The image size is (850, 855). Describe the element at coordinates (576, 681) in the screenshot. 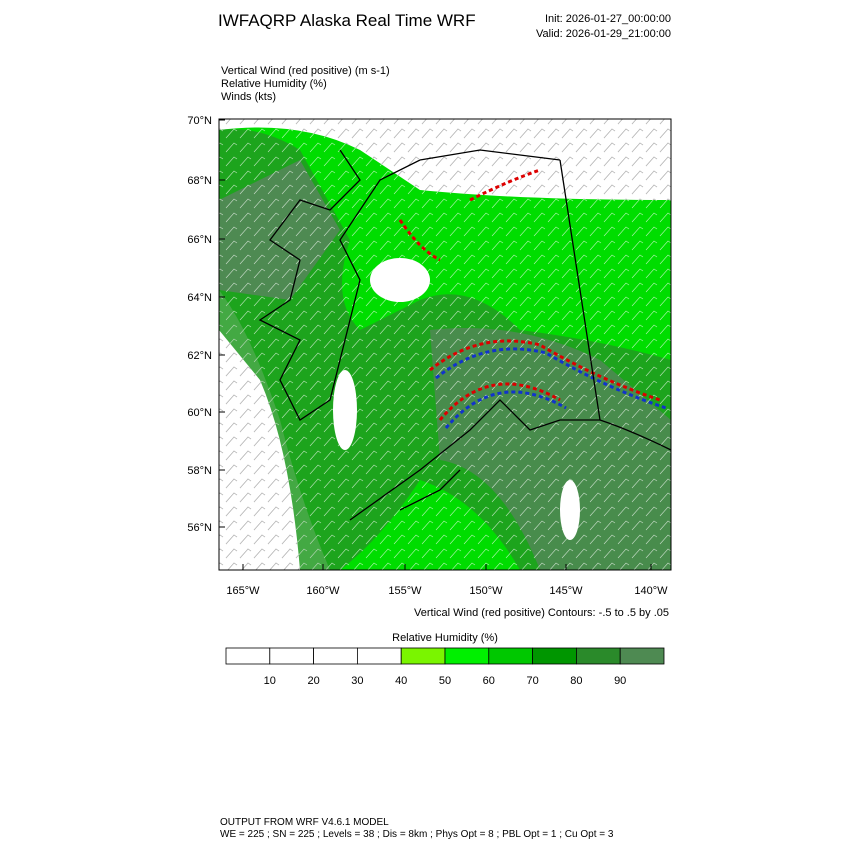

I see `colorbar-label: 80` at that location.